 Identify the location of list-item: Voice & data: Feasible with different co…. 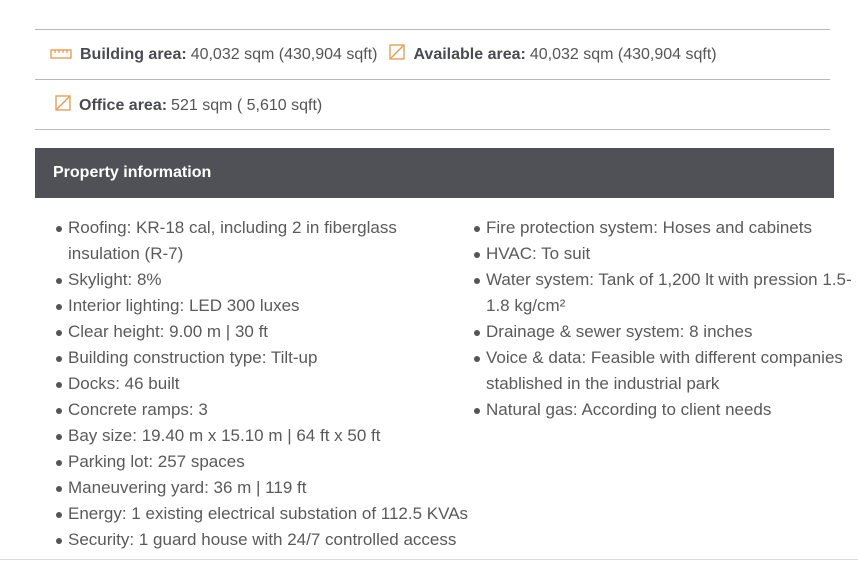
(663, 371).